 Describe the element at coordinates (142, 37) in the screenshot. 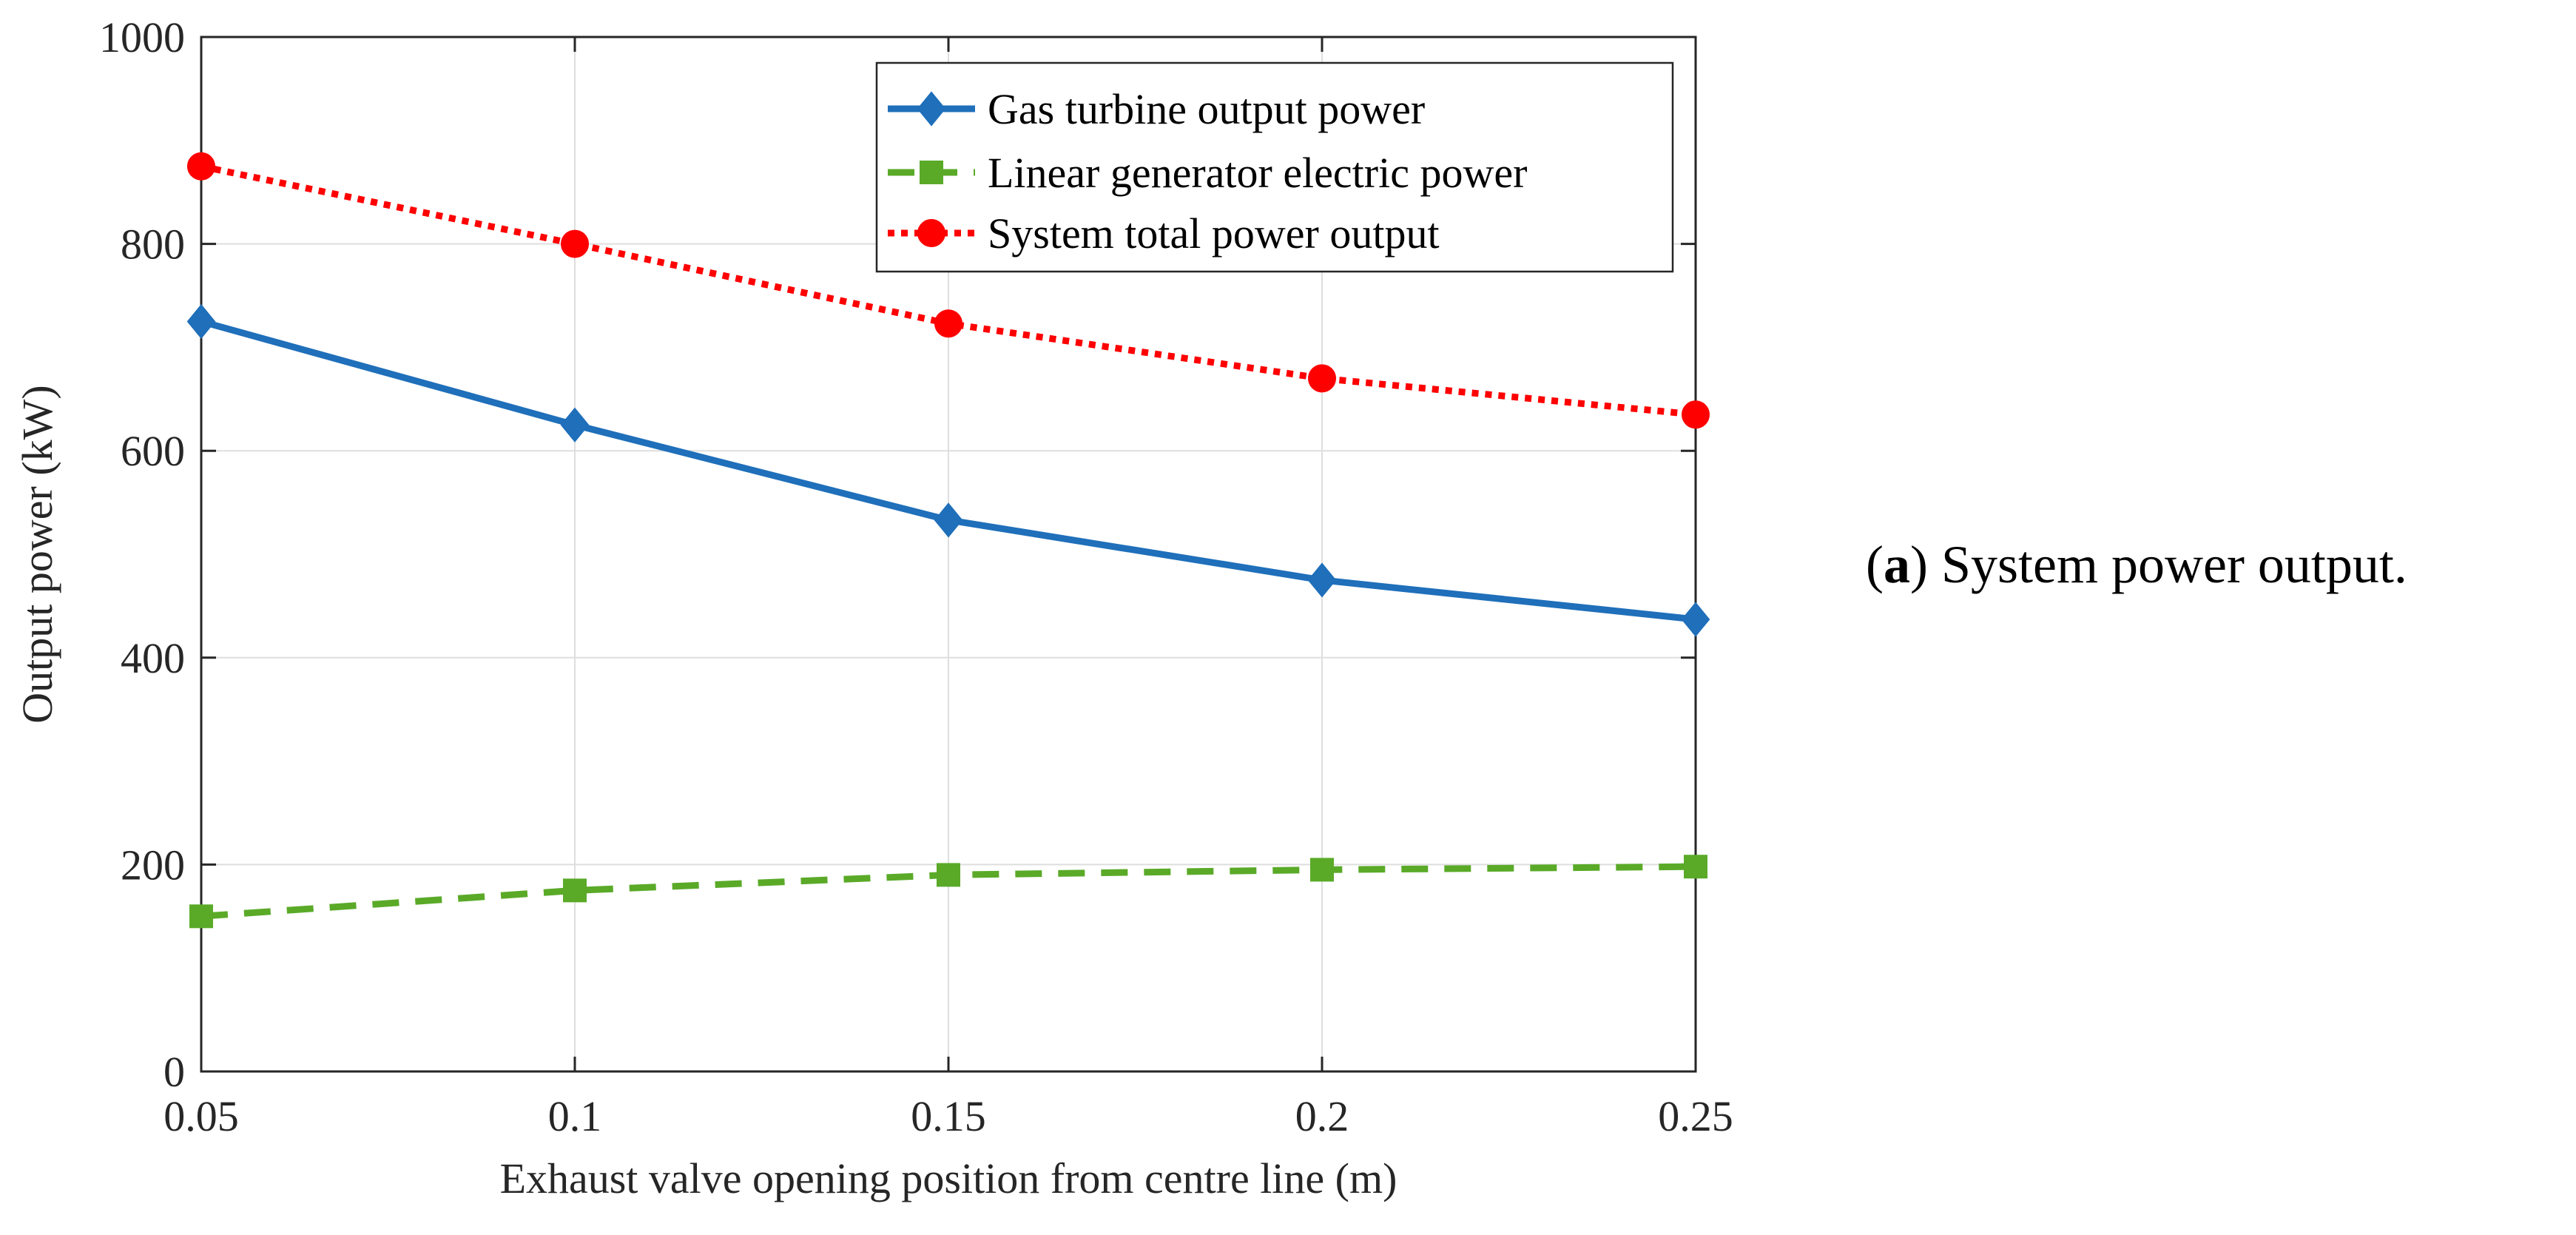

I see `y-tick-label: 1000` at that location.